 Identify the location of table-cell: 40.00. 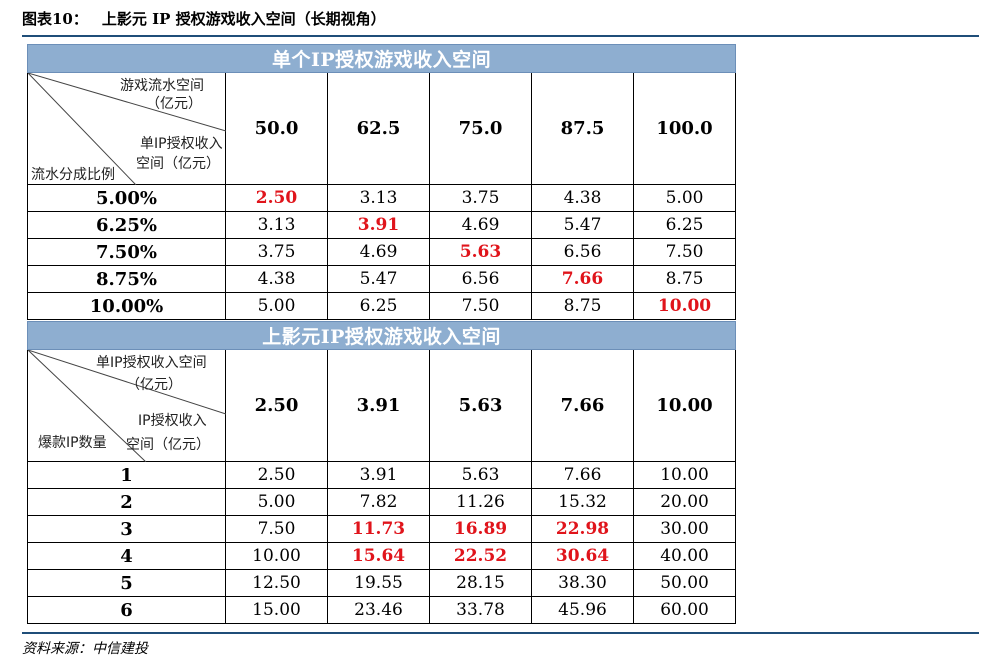
(684, 556).